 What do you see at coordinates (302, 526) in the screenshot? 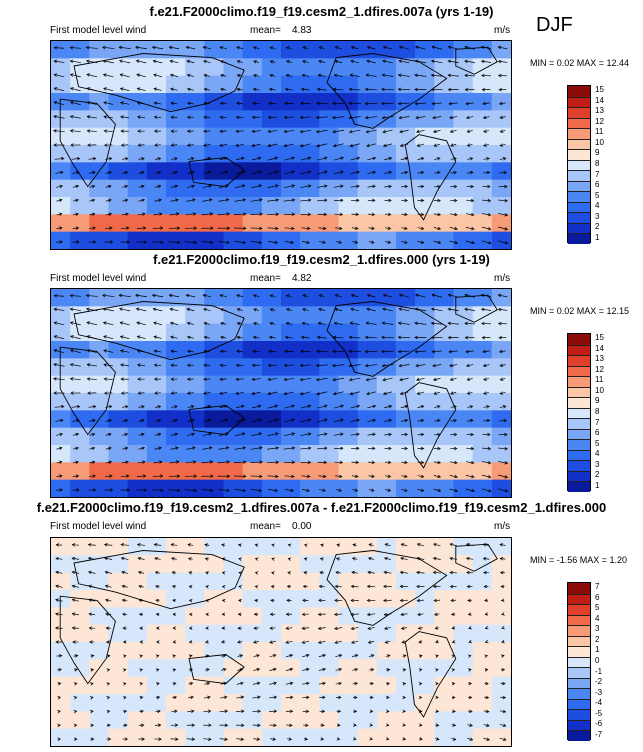
I see `panel-3-mean-value: 0.00` at bounding box center [302, 526].